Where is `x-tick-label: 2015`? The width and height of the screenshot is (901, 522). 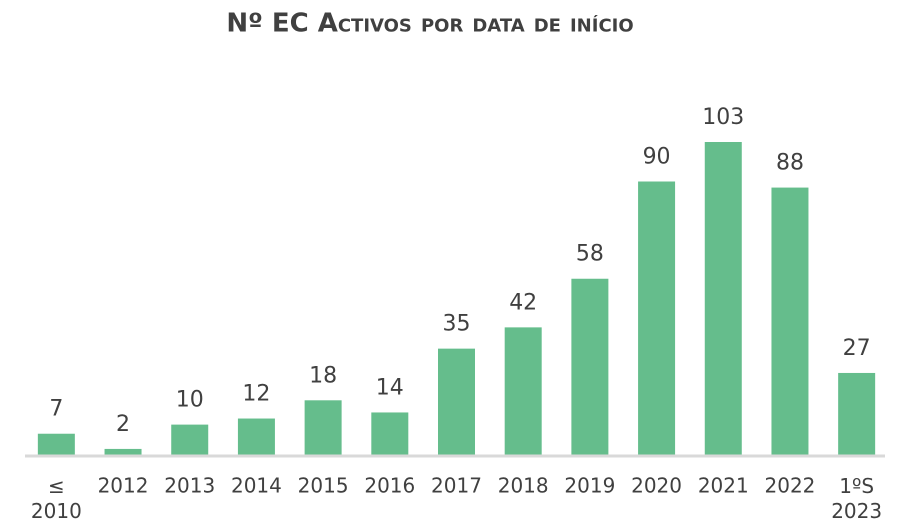 x-tick-label: 2015 is located at coordinates (323, 486).